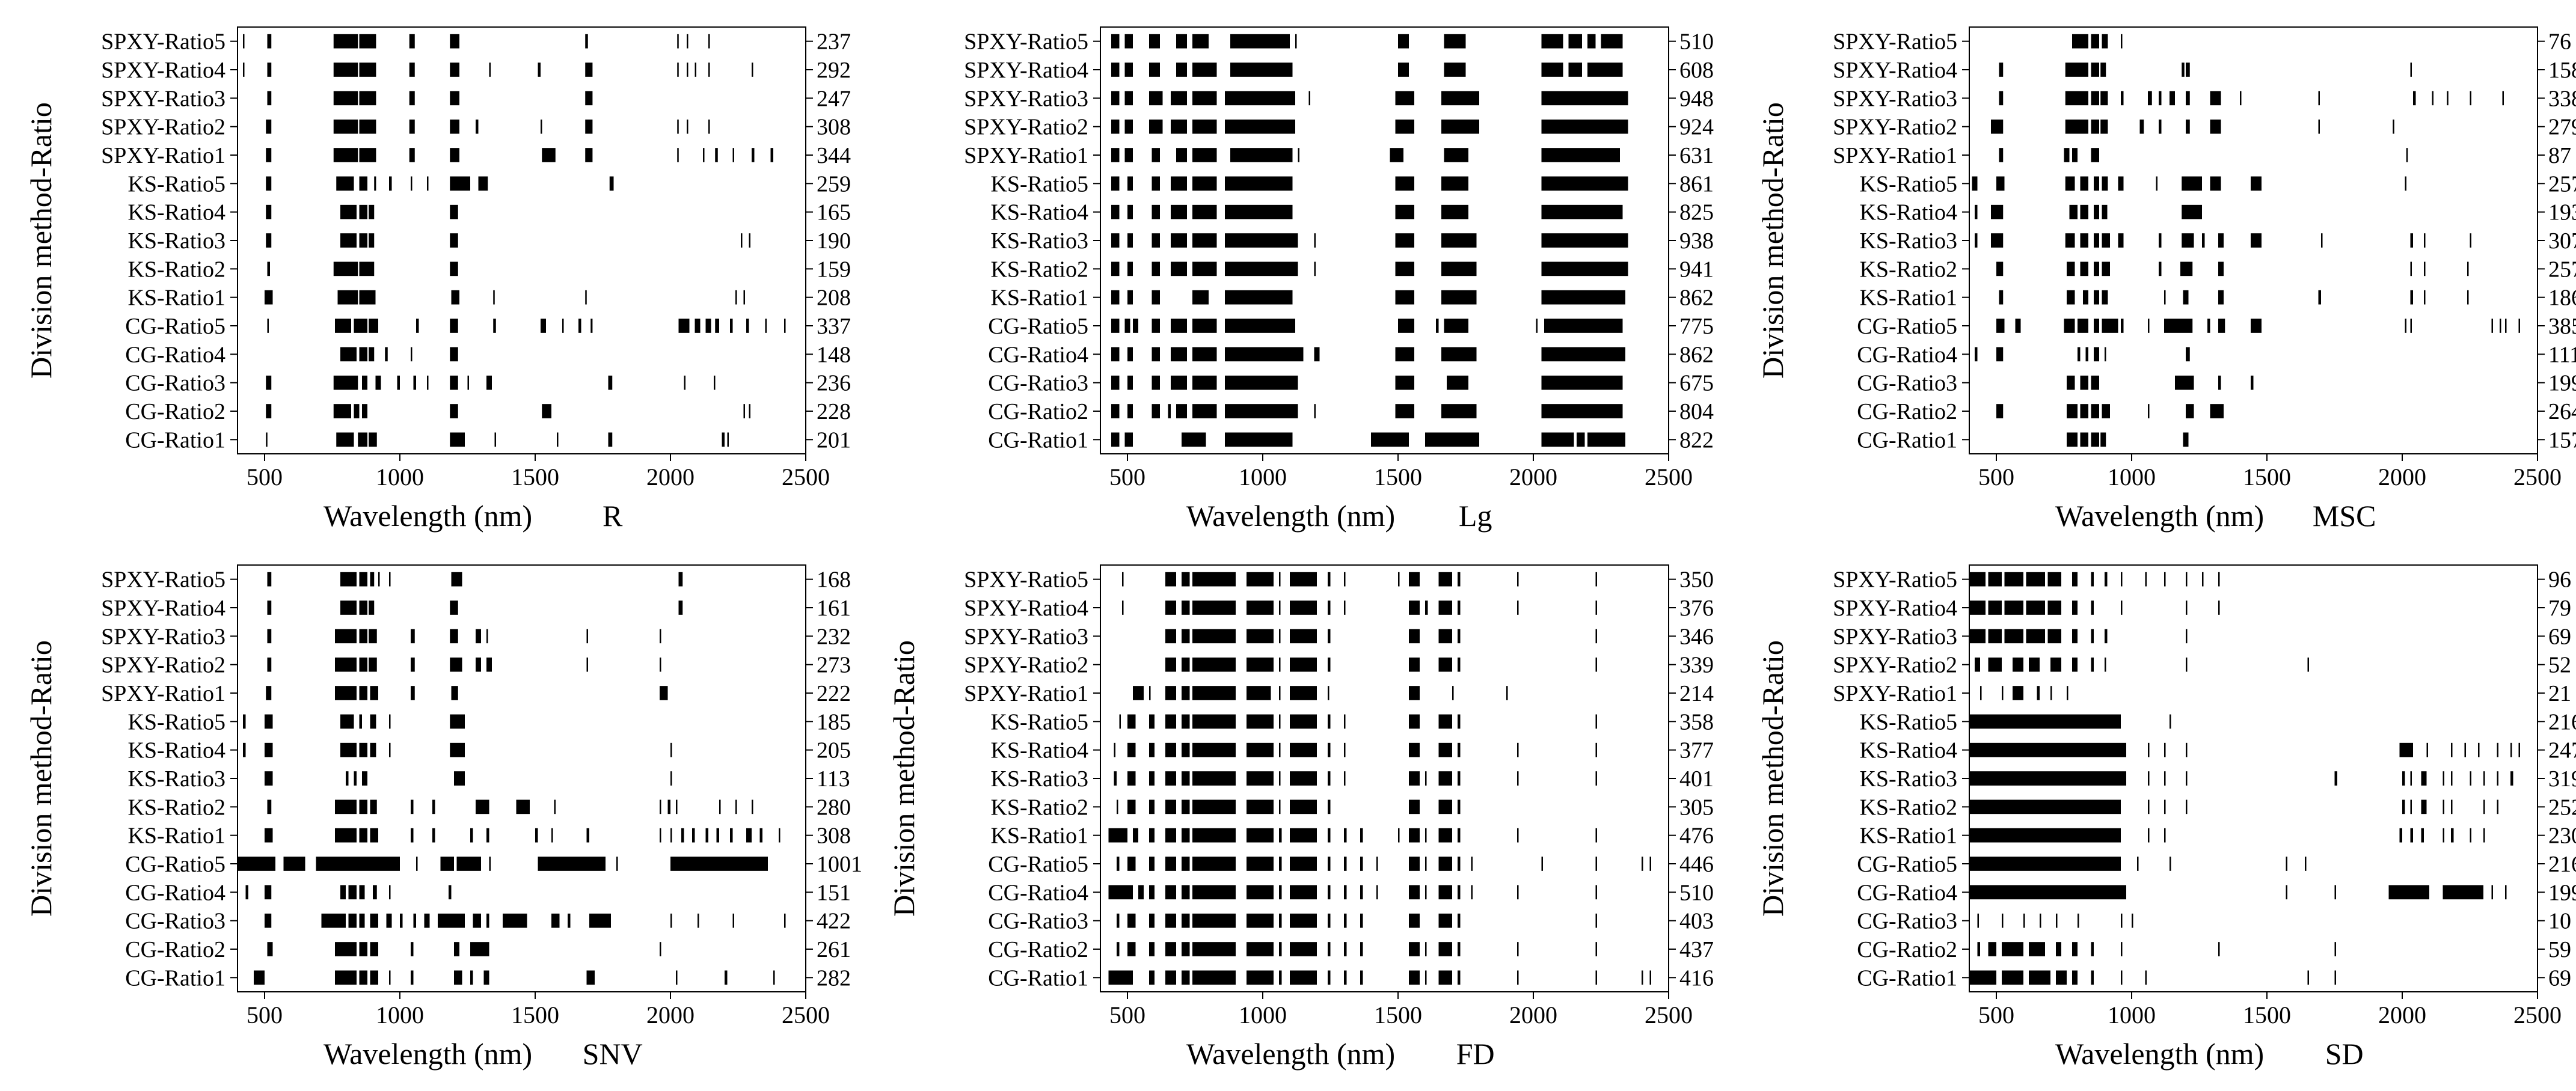 This screenshot has height=1091, width=2576. Describe the element at coordinates (839, 864) in the screenshot. I see `count-label: 1001` at that location.